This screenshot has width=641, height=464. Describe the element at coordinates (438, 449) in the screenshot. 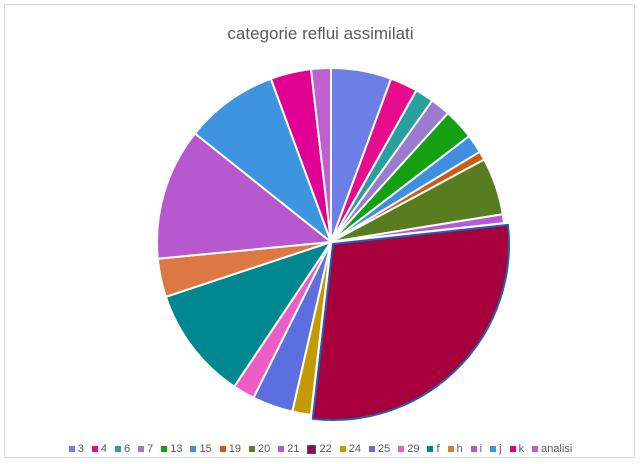

I see `legend-label: f` at that location.